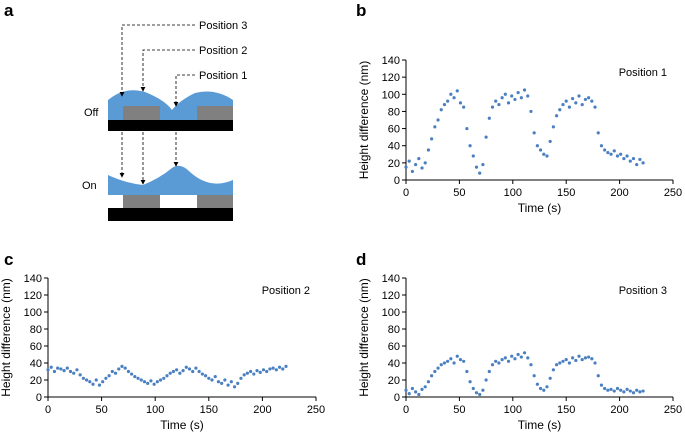 Image resolution: width=685 pixels, height=440 pixels. What do you see at coordinates (540, 425) in the screenshot?
I see `x-axis-label: Time (s)` at bounding box center [540, 425].